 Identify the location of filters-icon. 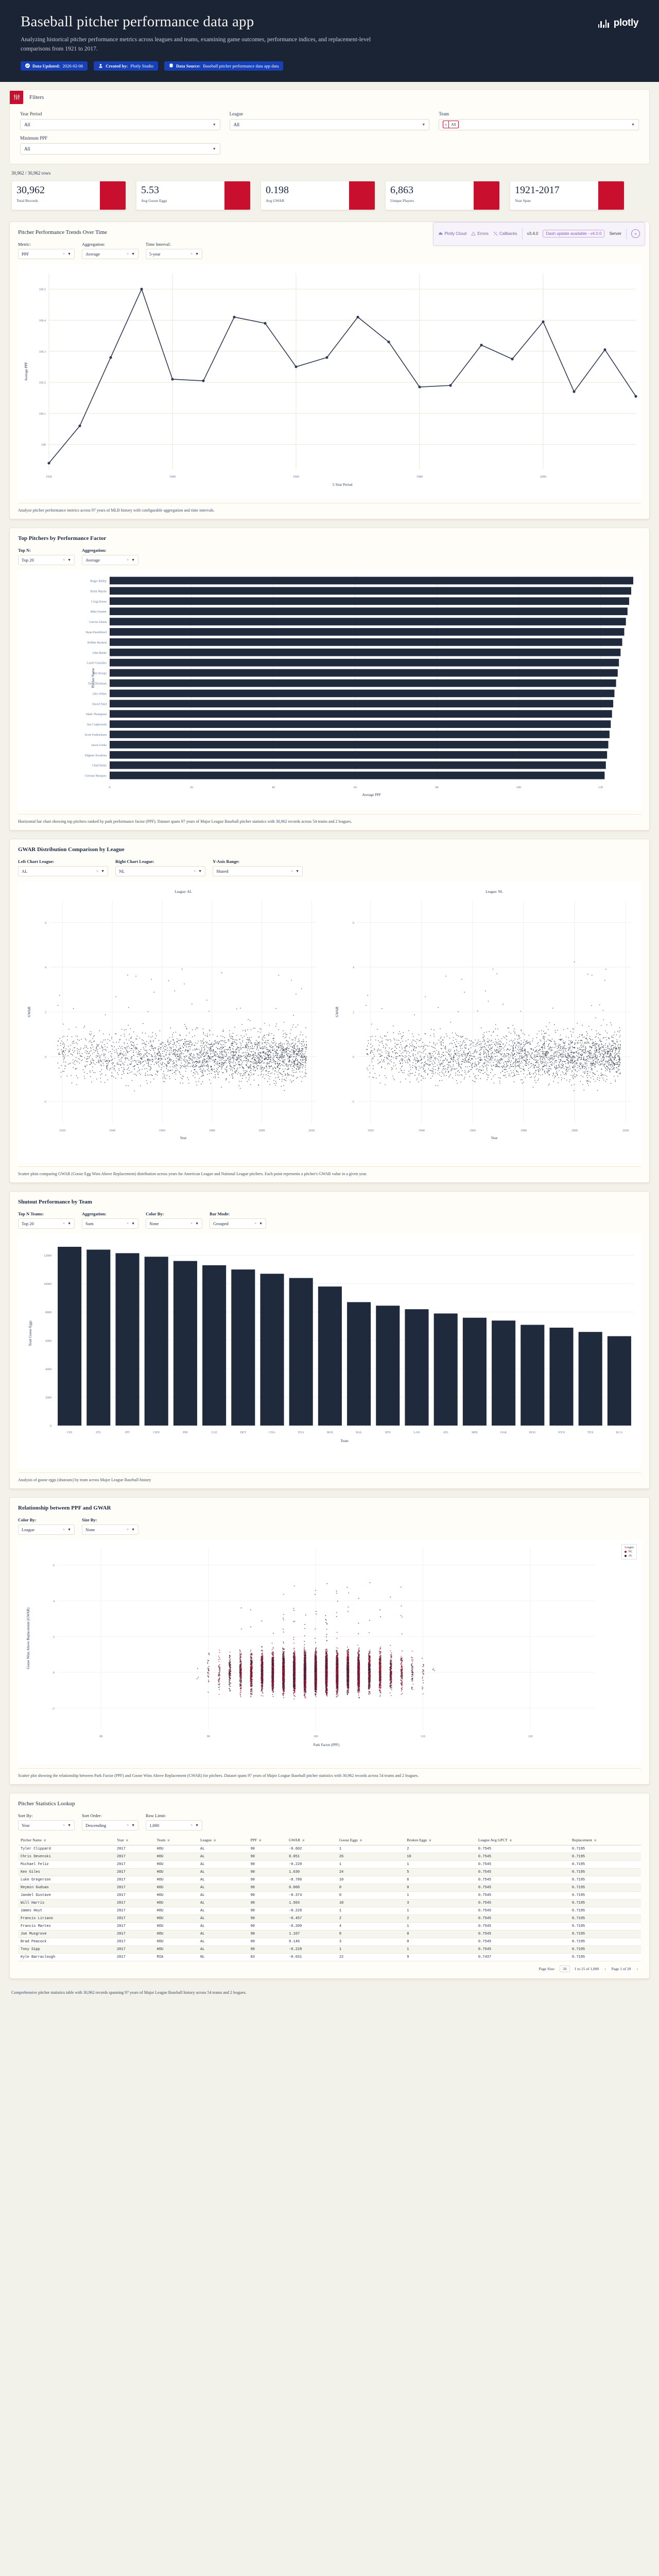
(16, 97).